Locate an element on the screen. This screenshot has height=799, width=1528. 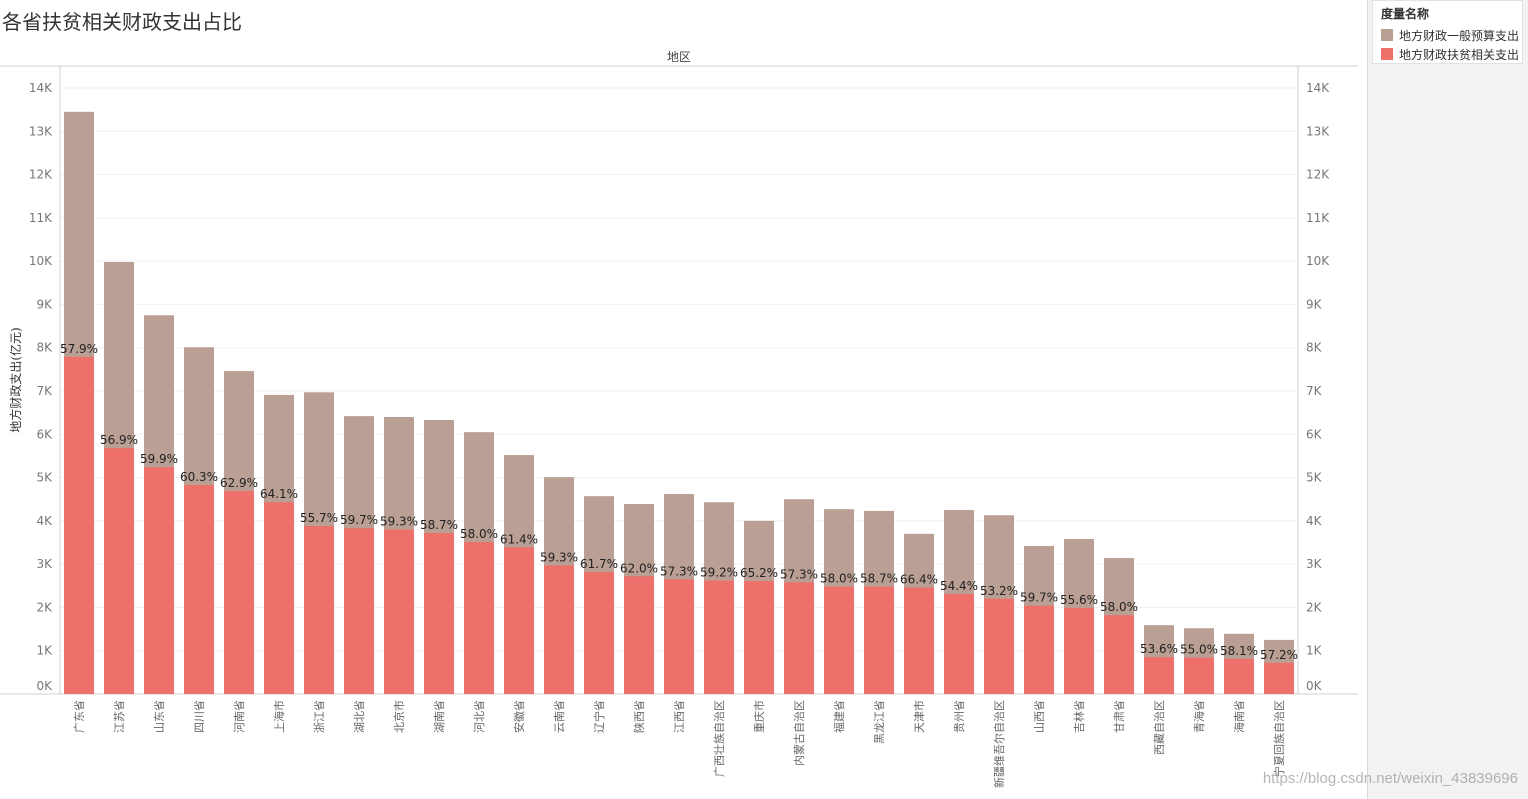
x-tick-label: 河北省 is located at coordinates (479, 716).